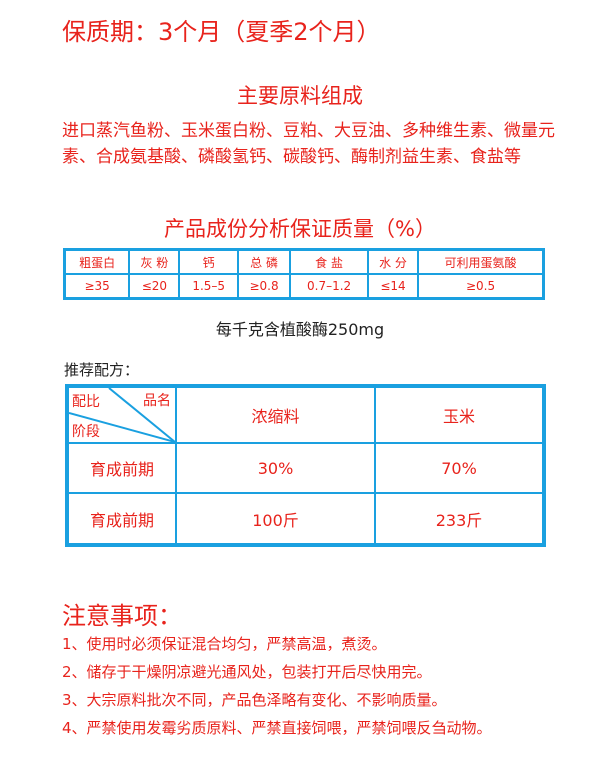  What do you see at coordinates (208, 286) in the screenshot?
I see `value-cell: 1.5–5` at bounding box center [208, 286].